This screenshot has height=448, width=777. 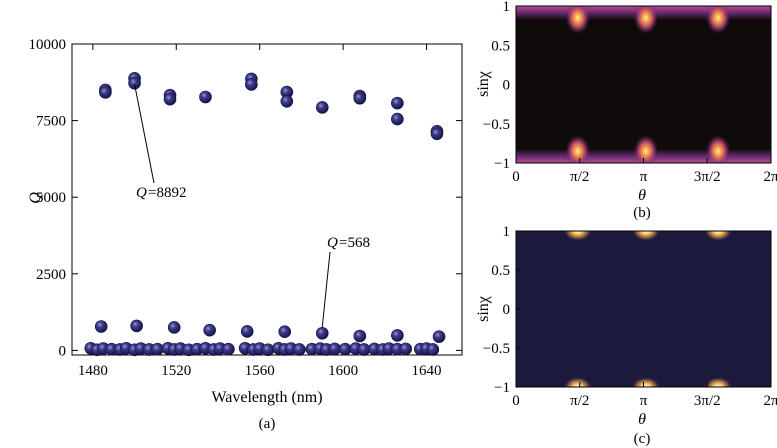 I want to click on plot-a-y-label: Q, so click(x=35, y=198).